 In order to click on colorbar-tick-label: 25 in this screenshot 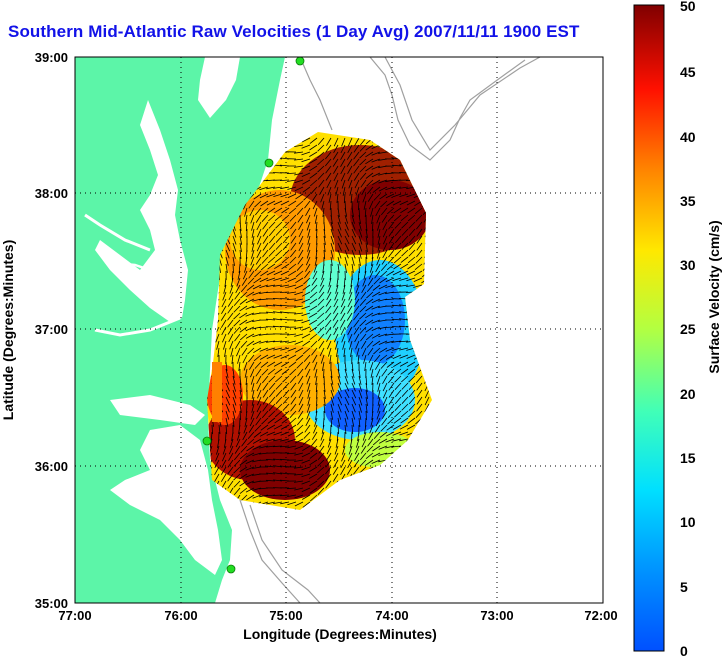, I will do `click(688, 329)`.